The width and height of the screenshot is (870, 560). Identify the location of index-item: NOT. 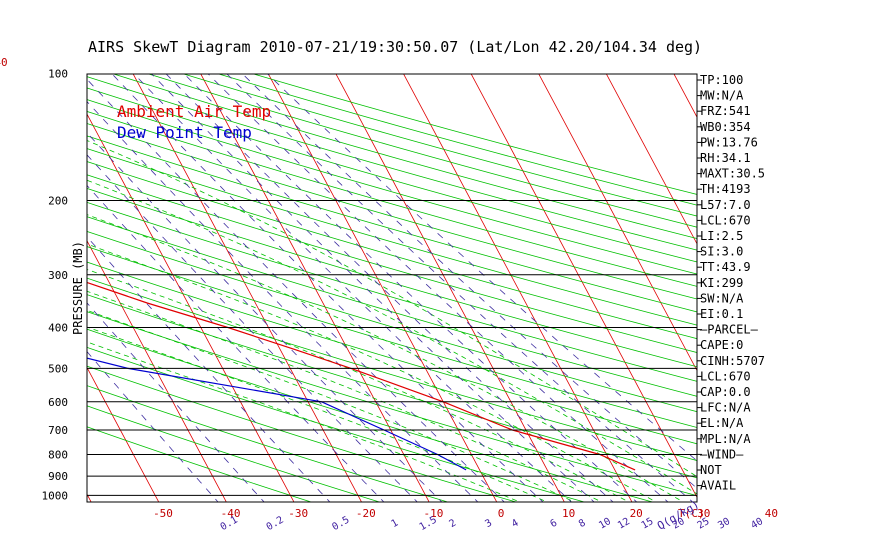
(711, 470).